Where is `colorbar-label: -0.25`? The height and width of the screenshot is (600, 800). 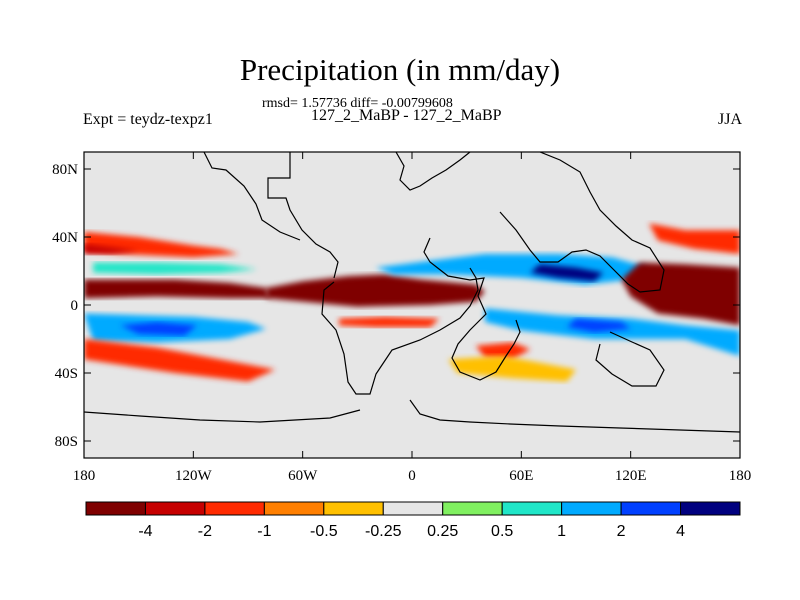
colorbar-label: -0.25 is located at coordinates (383, 531).